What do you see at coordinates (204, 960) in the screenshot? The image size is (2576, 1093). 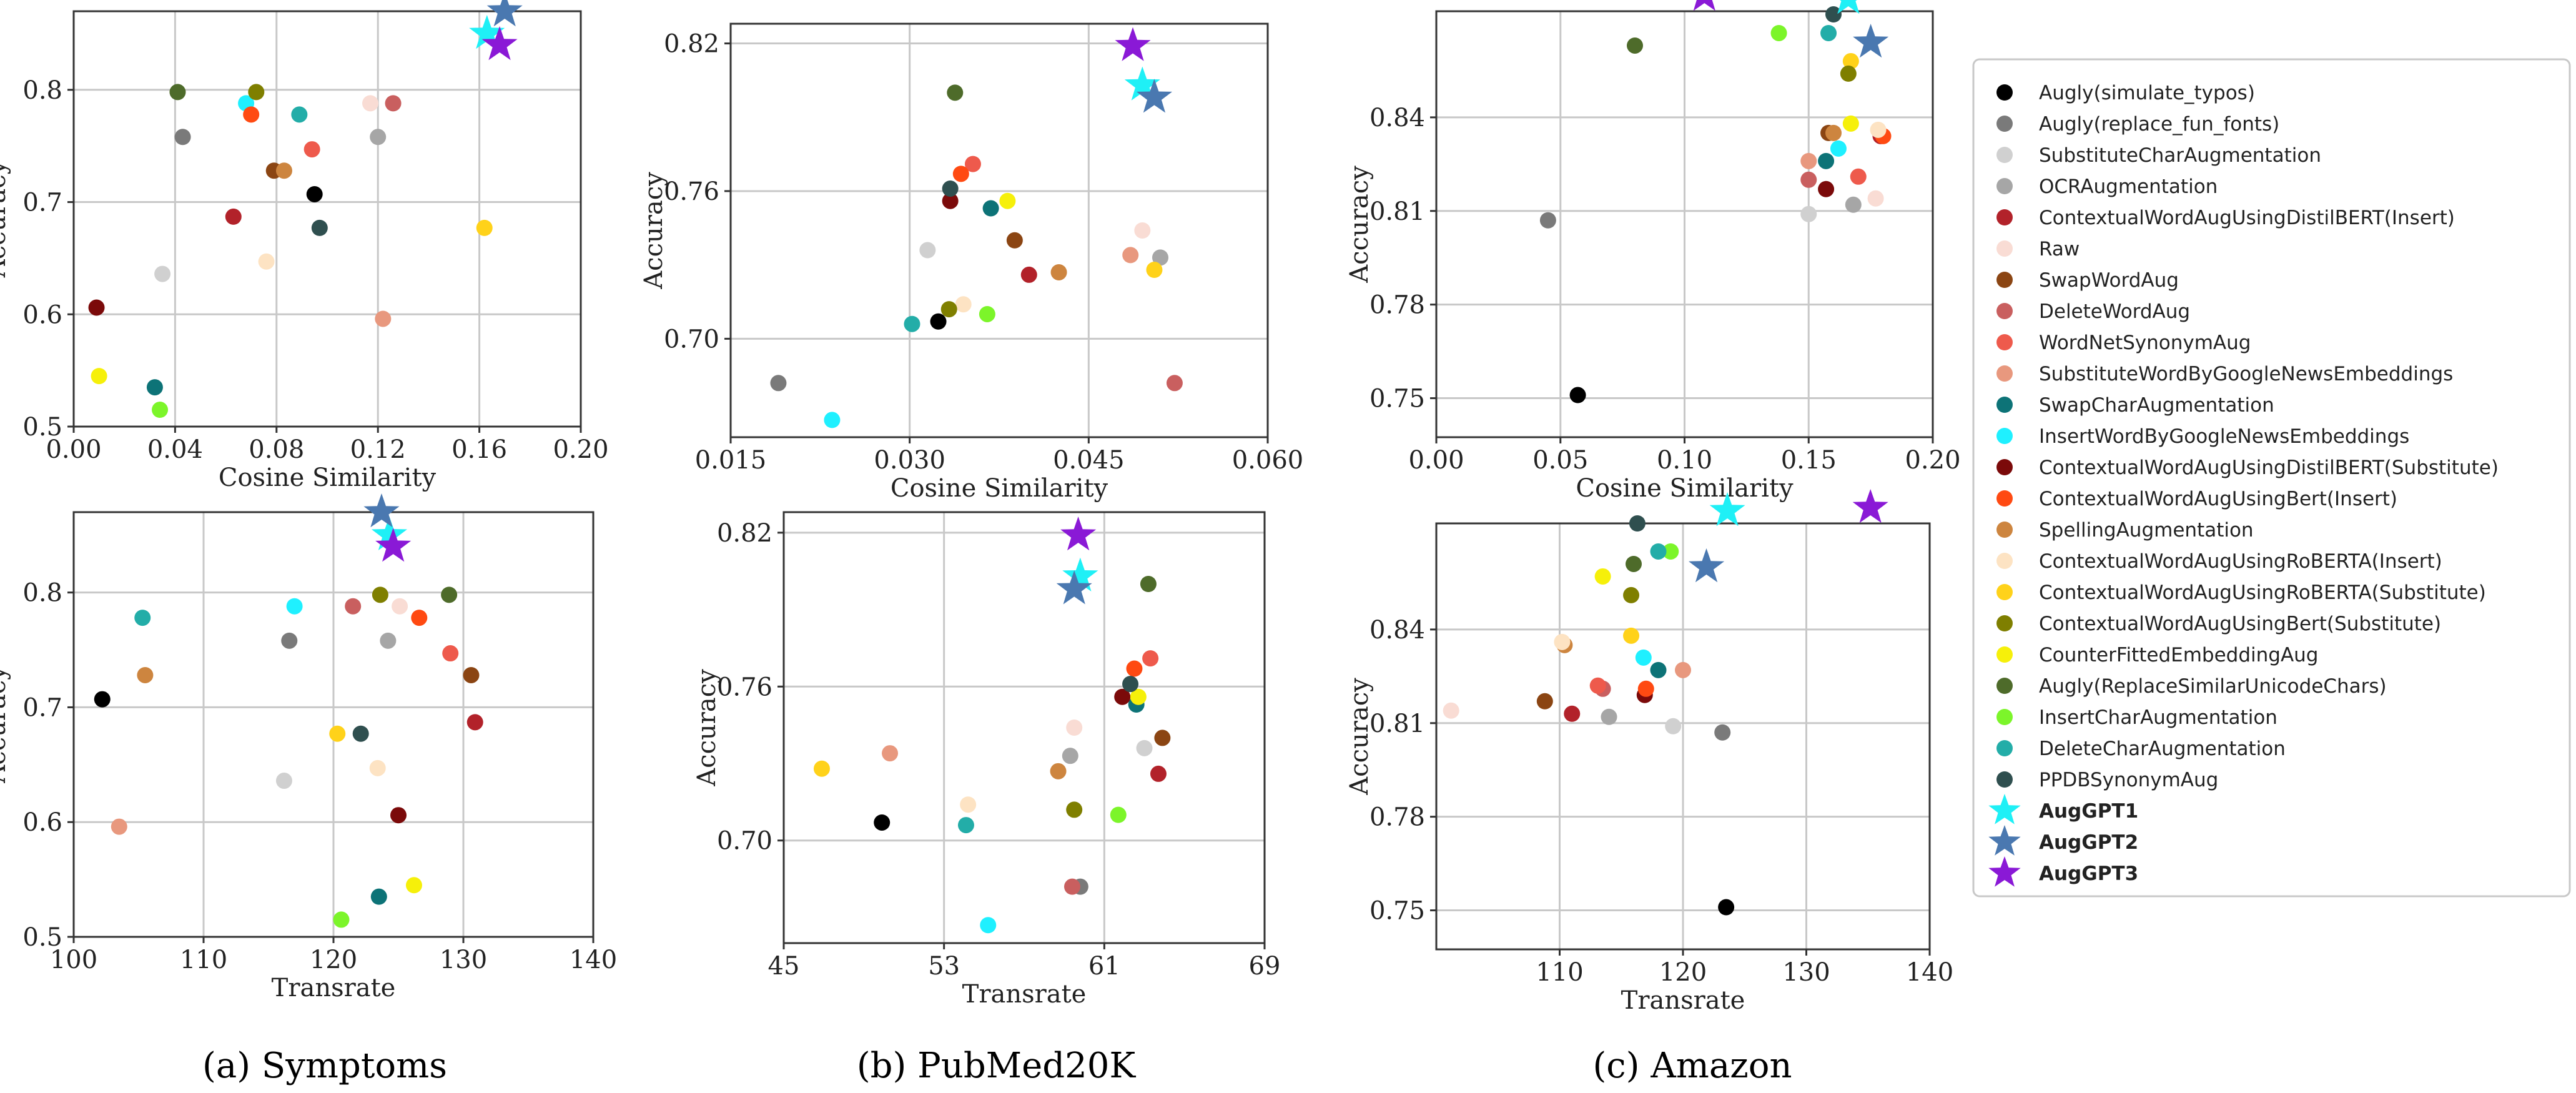 I see `x-tick-label: 110` at bounding box center [204, 960].